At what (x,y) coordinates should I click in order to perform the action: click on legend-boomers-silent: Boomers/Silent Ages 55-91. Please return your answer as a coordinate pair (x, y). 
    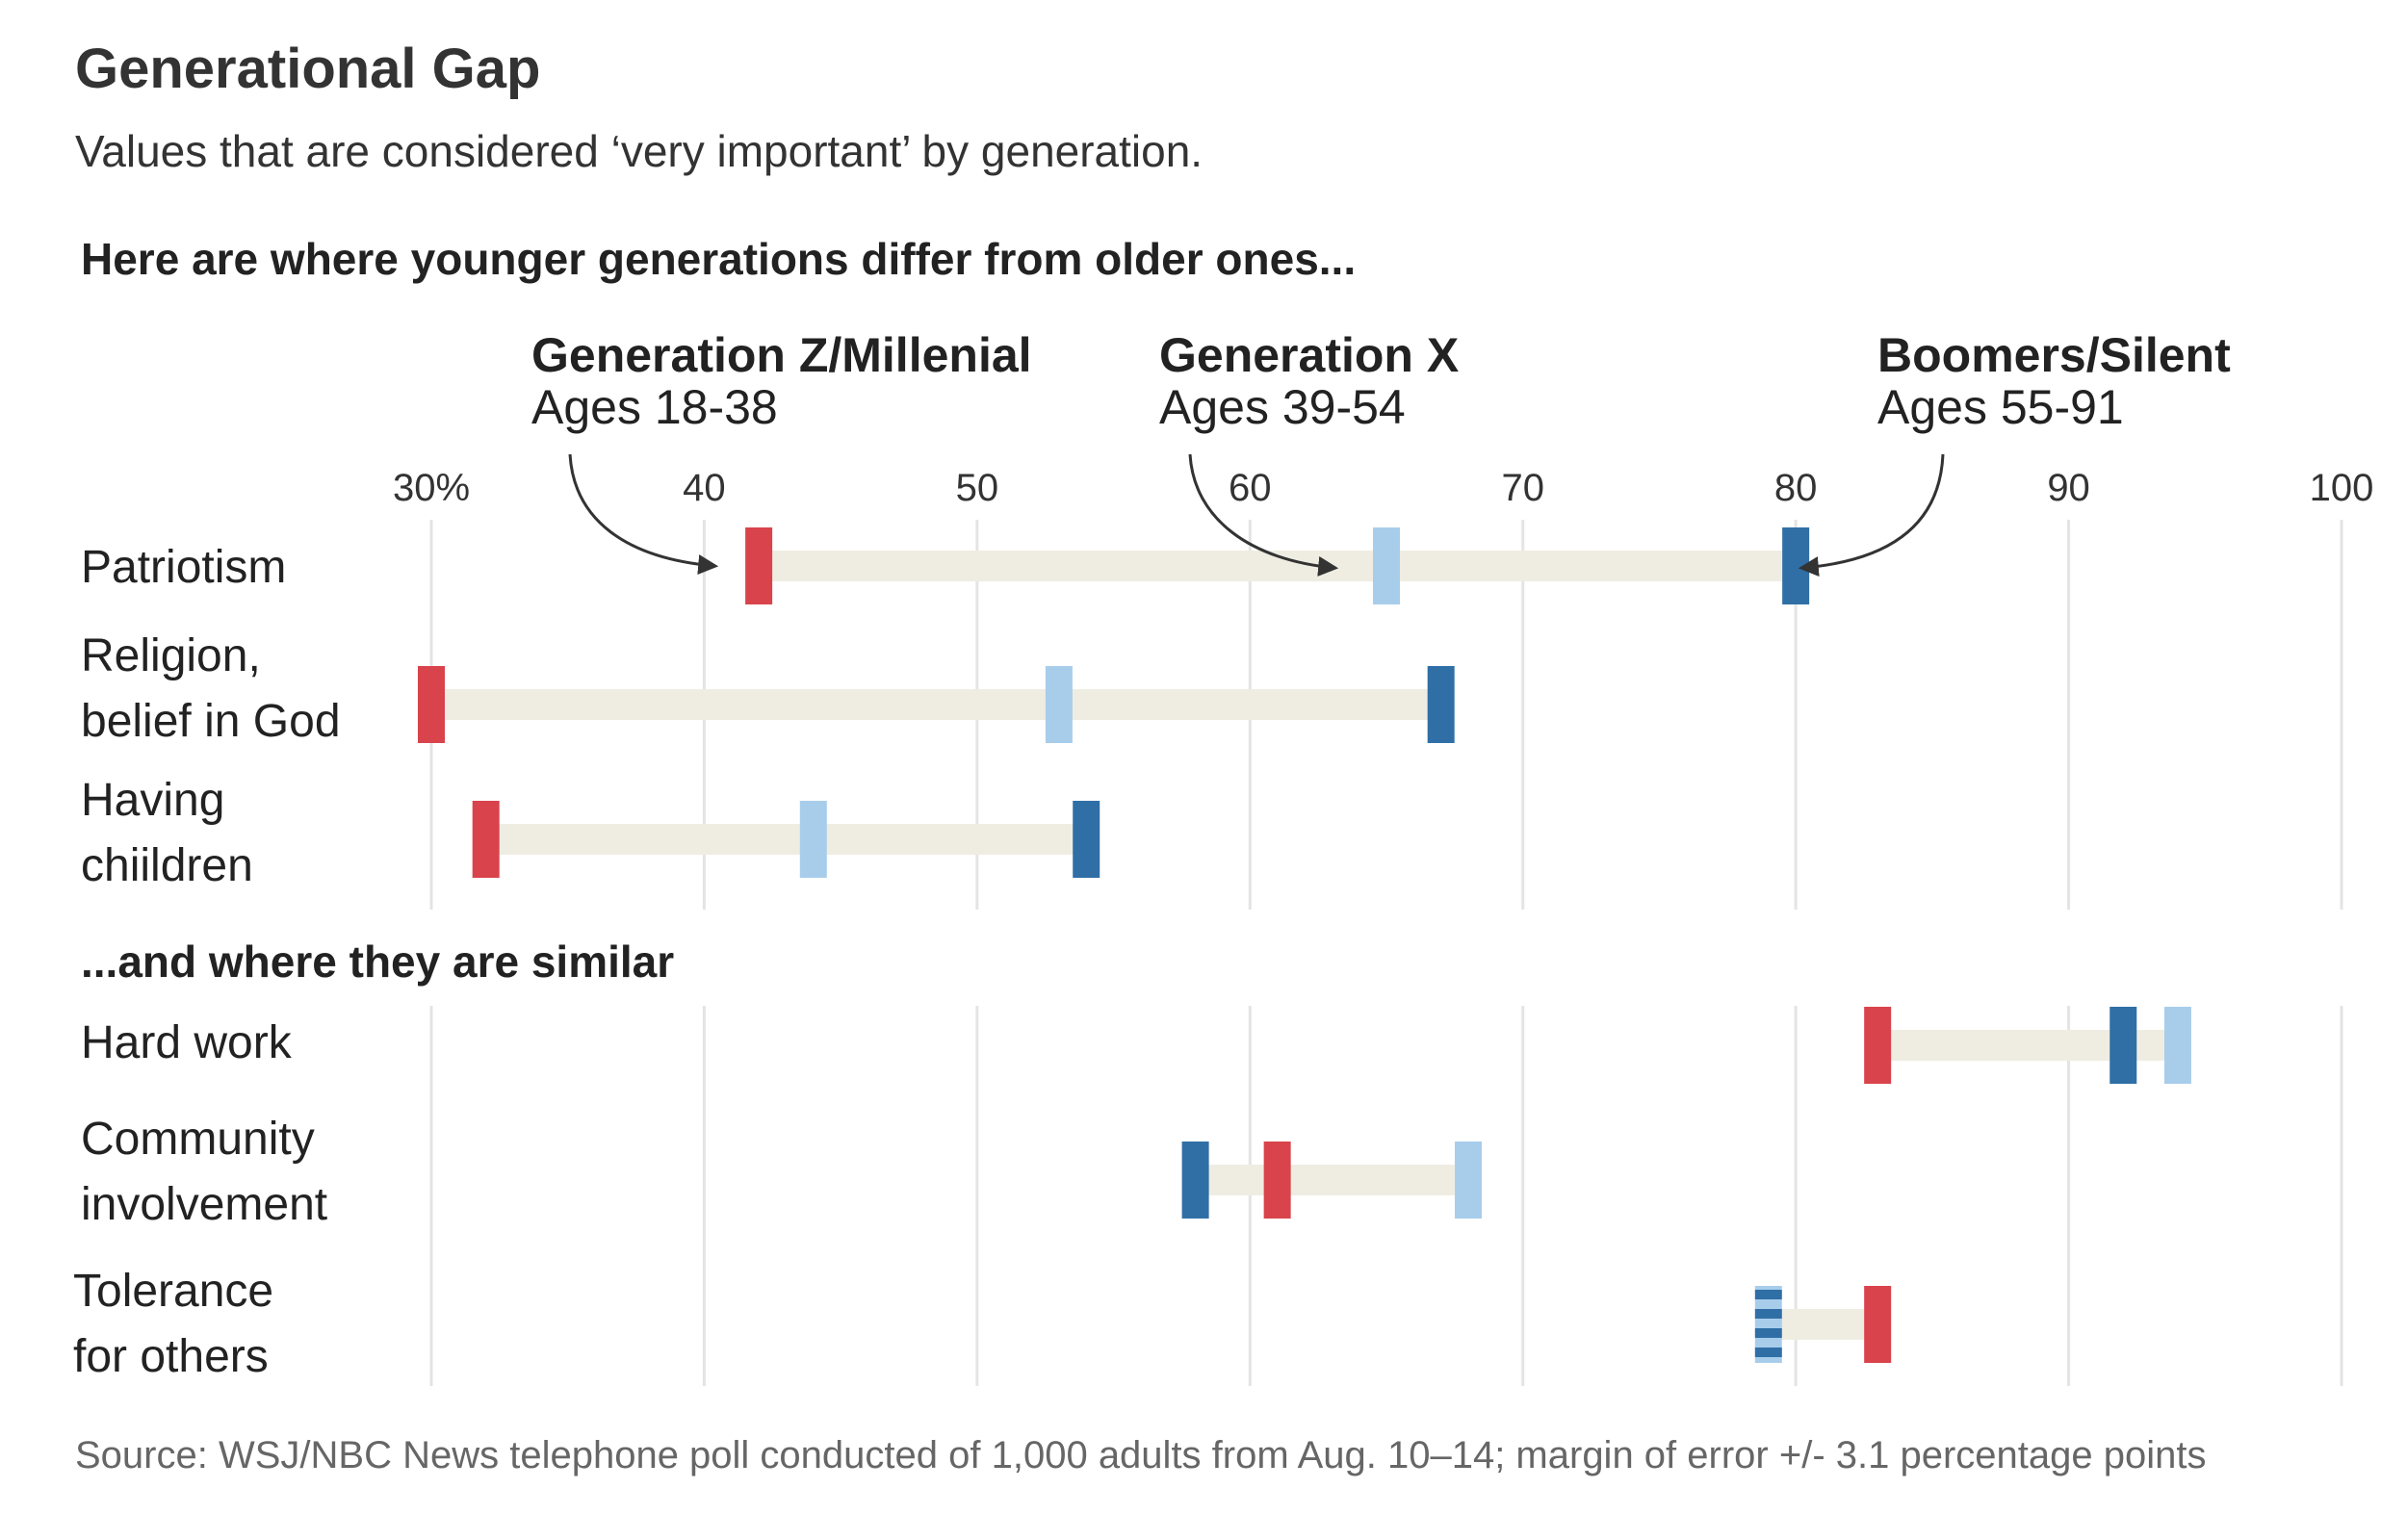
    Looking at the image, I should click on (2054, 381).